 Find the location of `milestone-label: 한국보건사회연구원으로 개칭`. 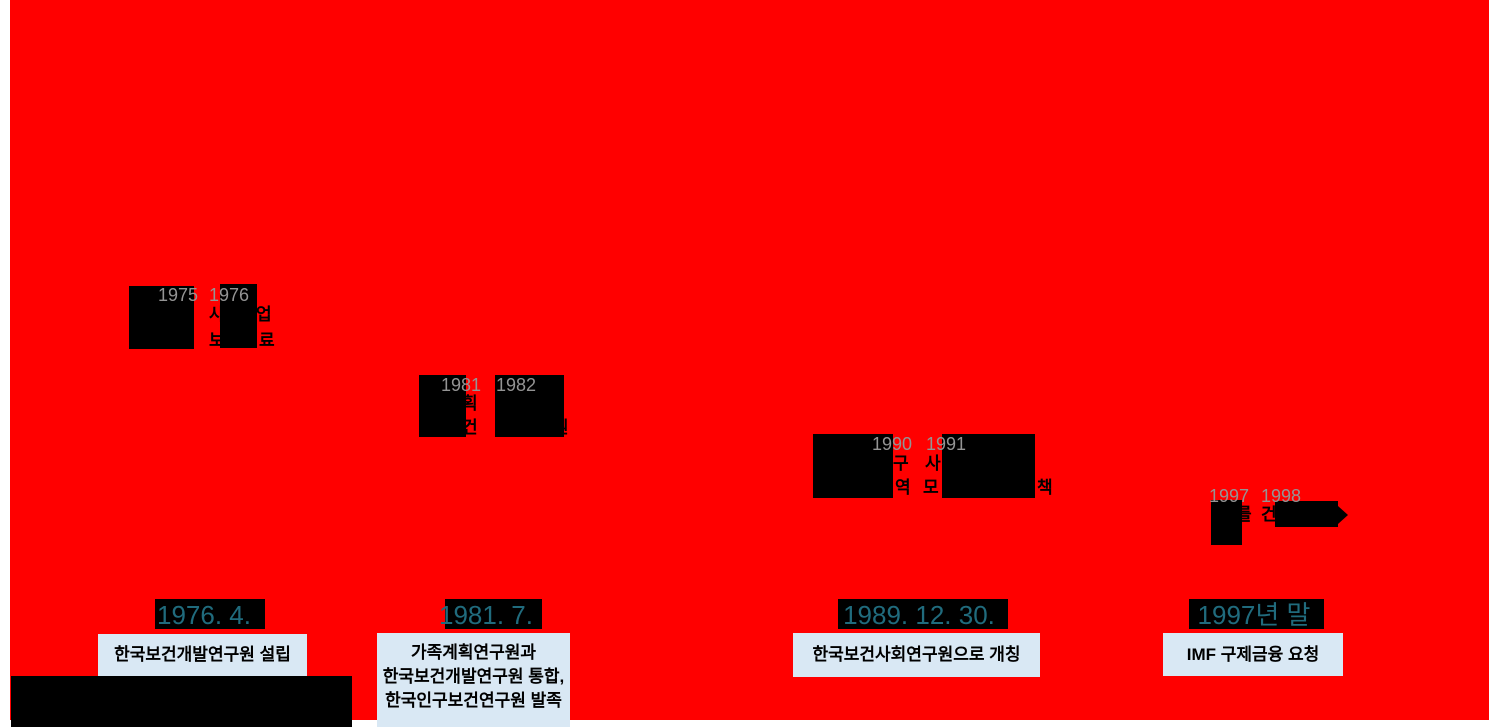

milestone-label: 한국보건사회연구원으로 개칭 is located at coordinates (916, 655).